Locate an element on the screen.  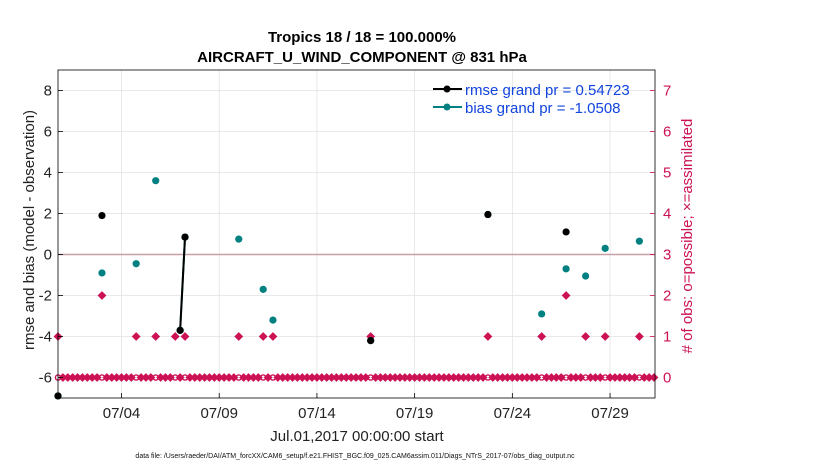
x-tick-label-4: 07/24 is located at coordinates (513, 413).